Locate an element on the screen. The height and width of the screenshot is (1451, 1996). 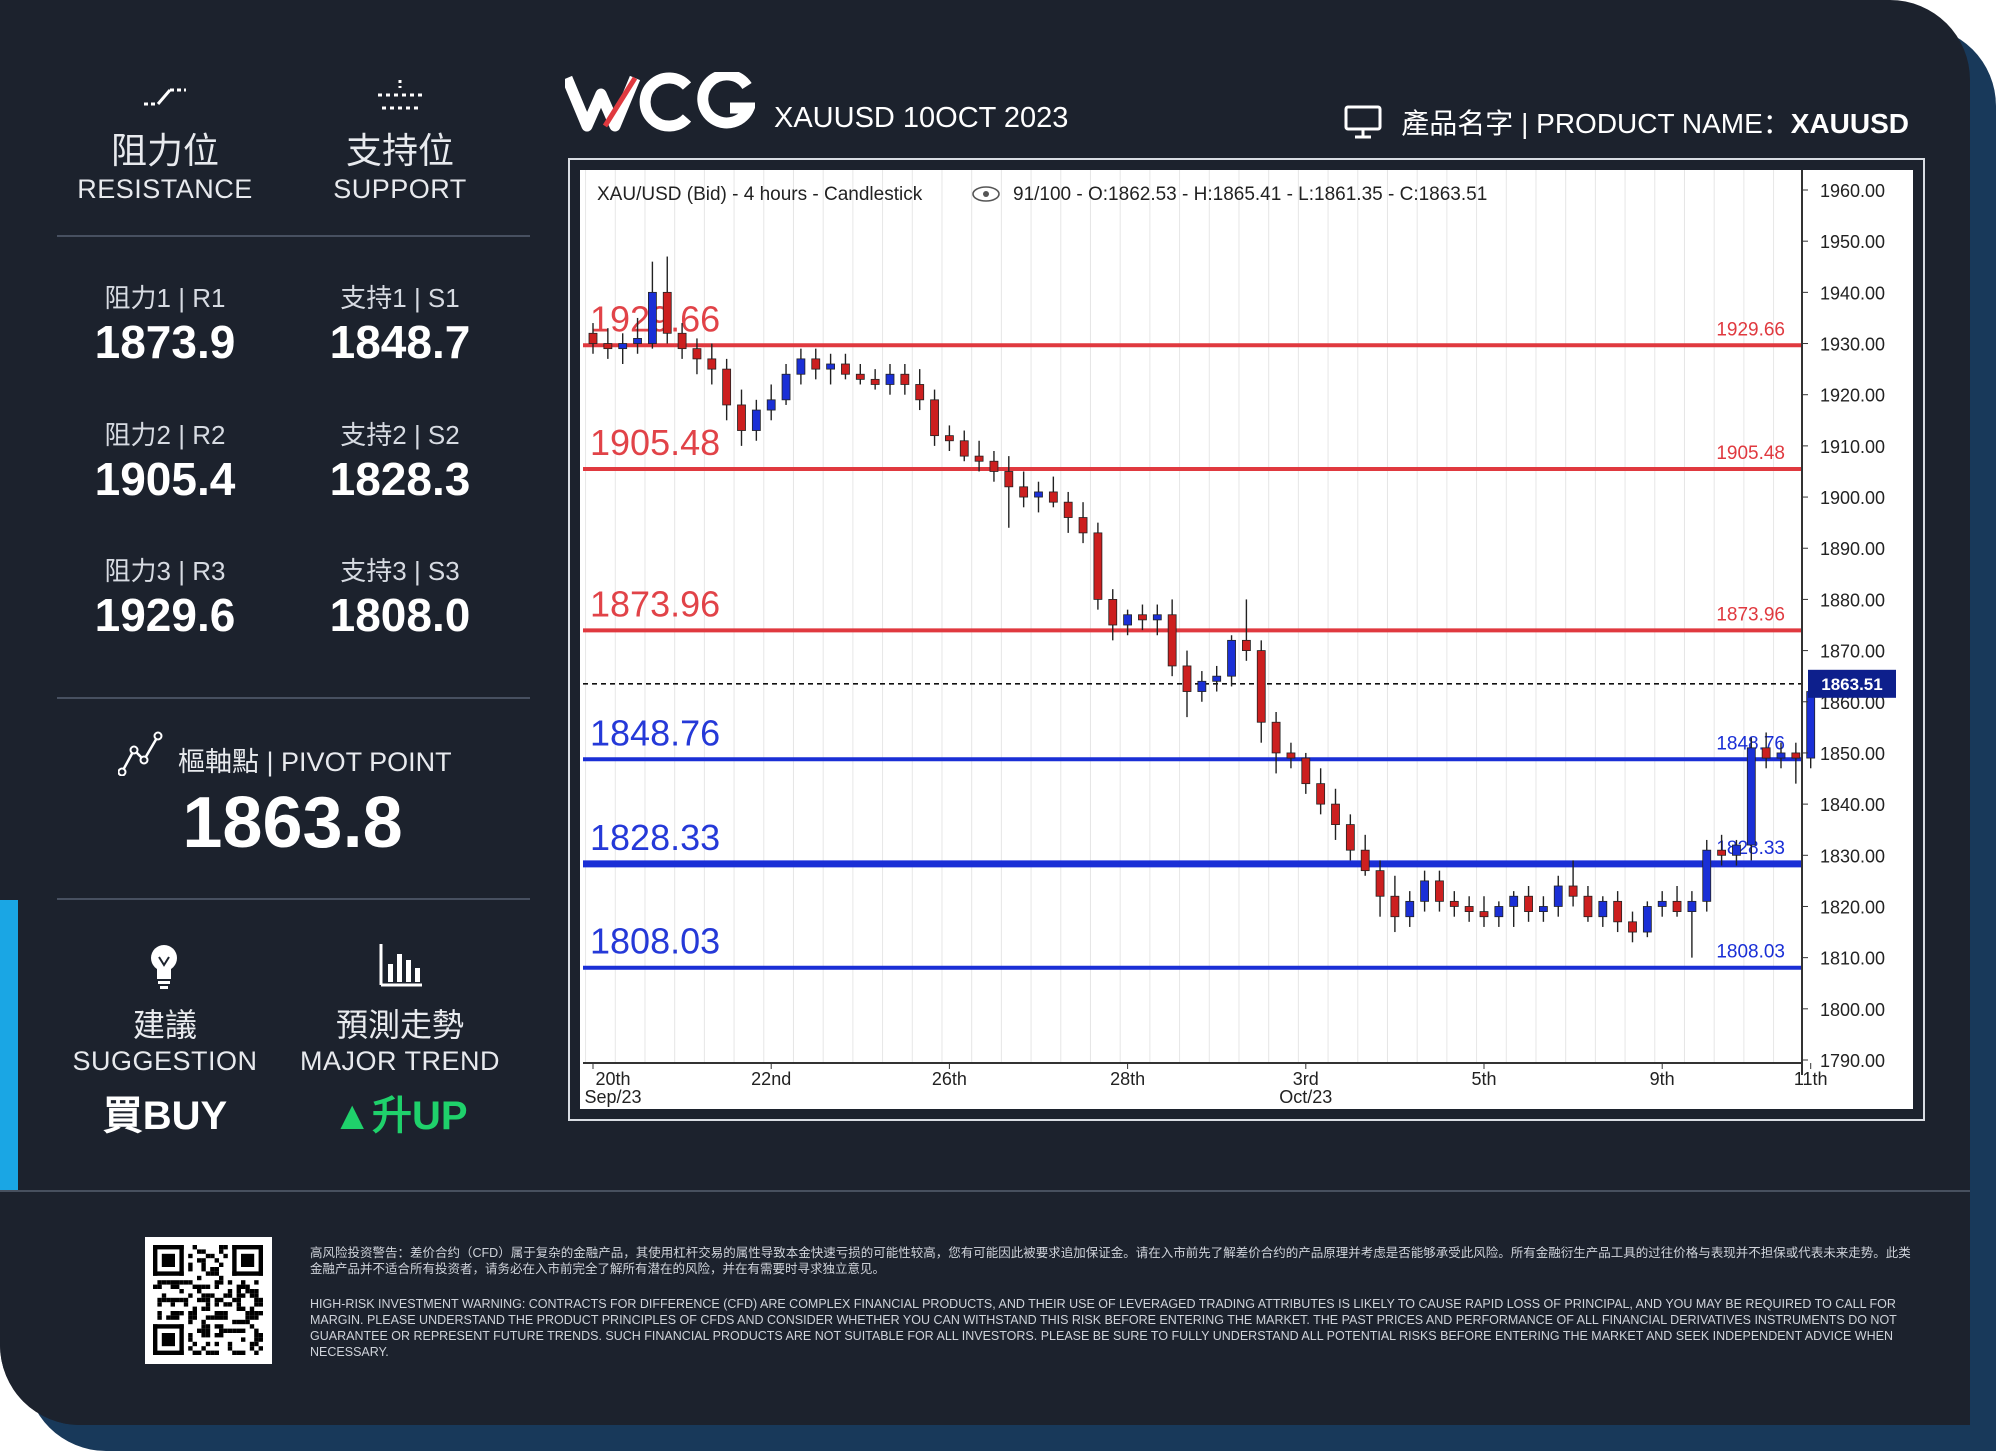
suggestion-label-zh: 建議 is located at coordinates (164, 1025).